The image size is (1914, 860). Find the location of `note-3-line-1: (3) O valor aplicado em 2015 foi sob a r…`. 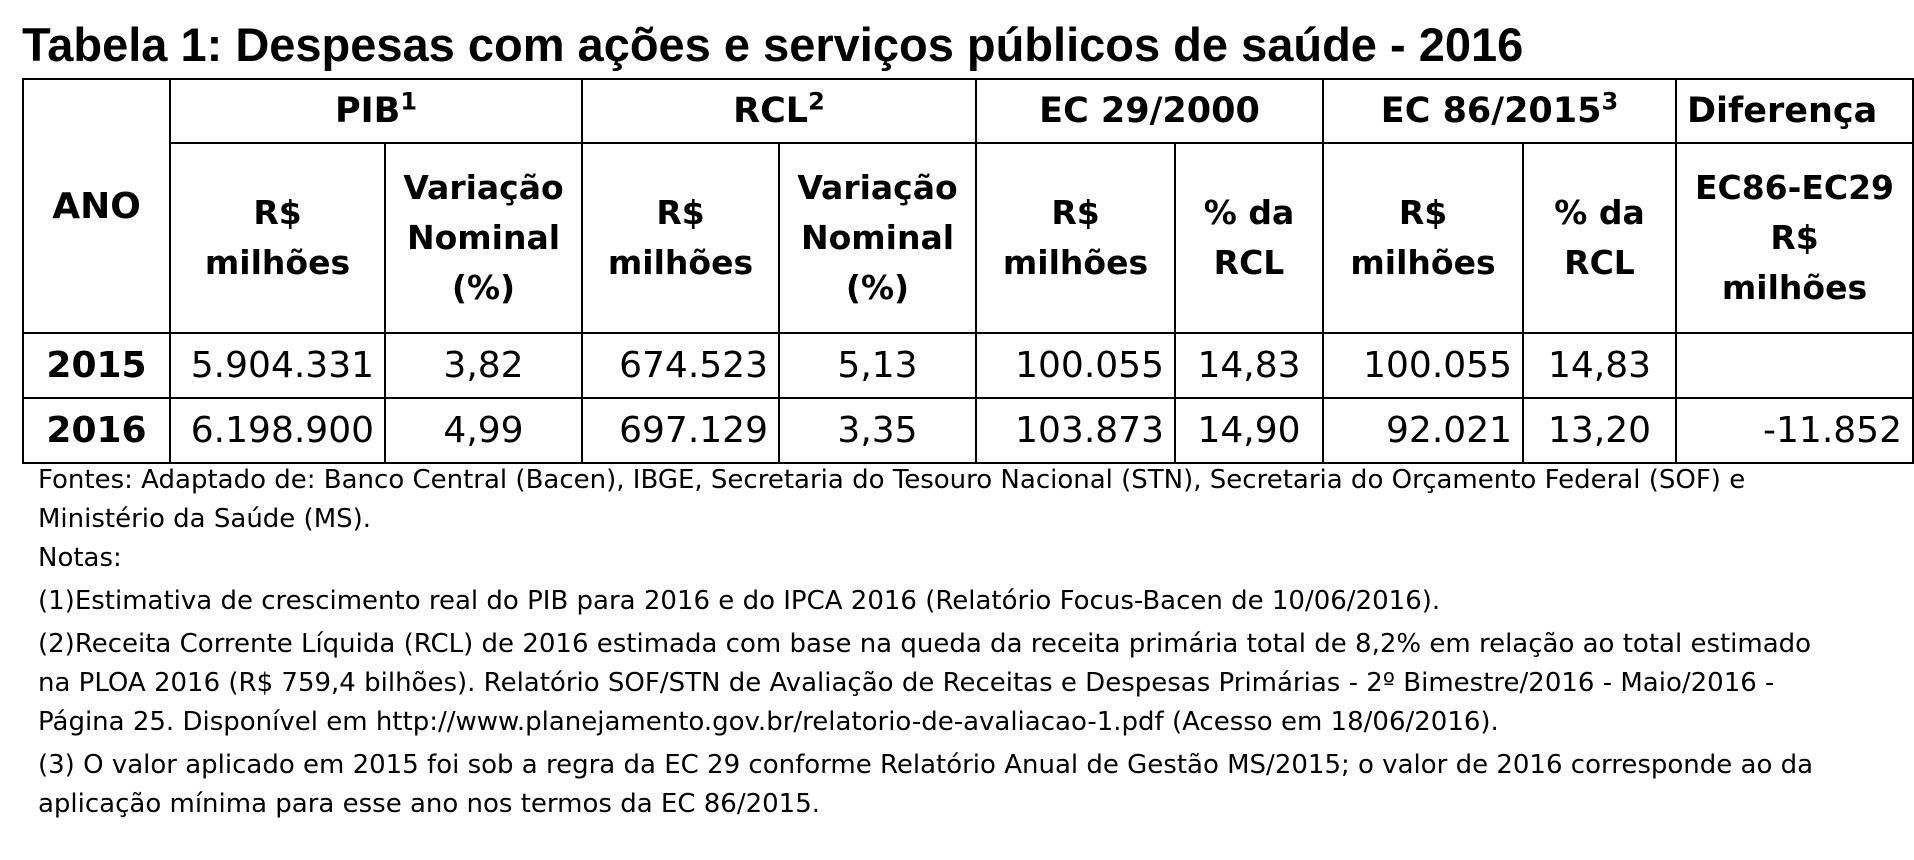

note-3-line-1: (3) O valor aplicado em 2015 foi sob a r… is located at coordinates (926, 765).